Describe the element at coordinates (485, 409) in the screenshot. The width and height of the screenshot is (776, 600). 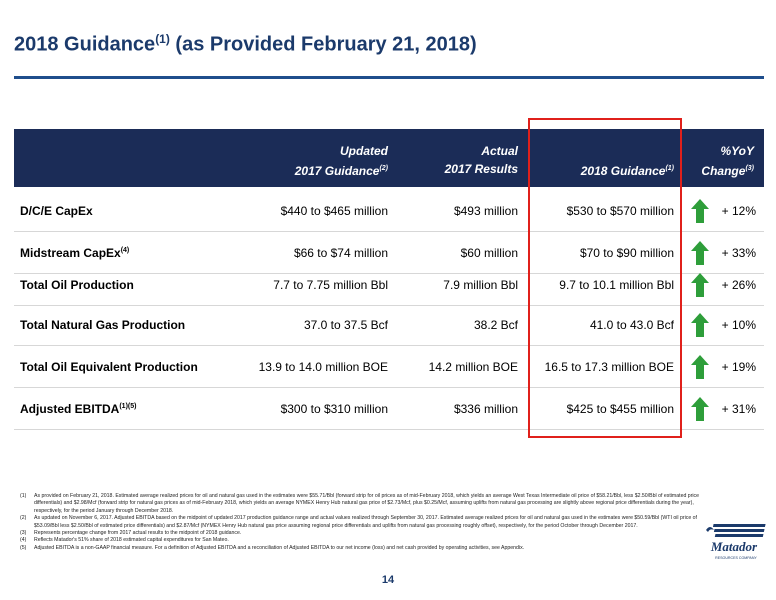
I see `cell-actual: $336 million` at that location.